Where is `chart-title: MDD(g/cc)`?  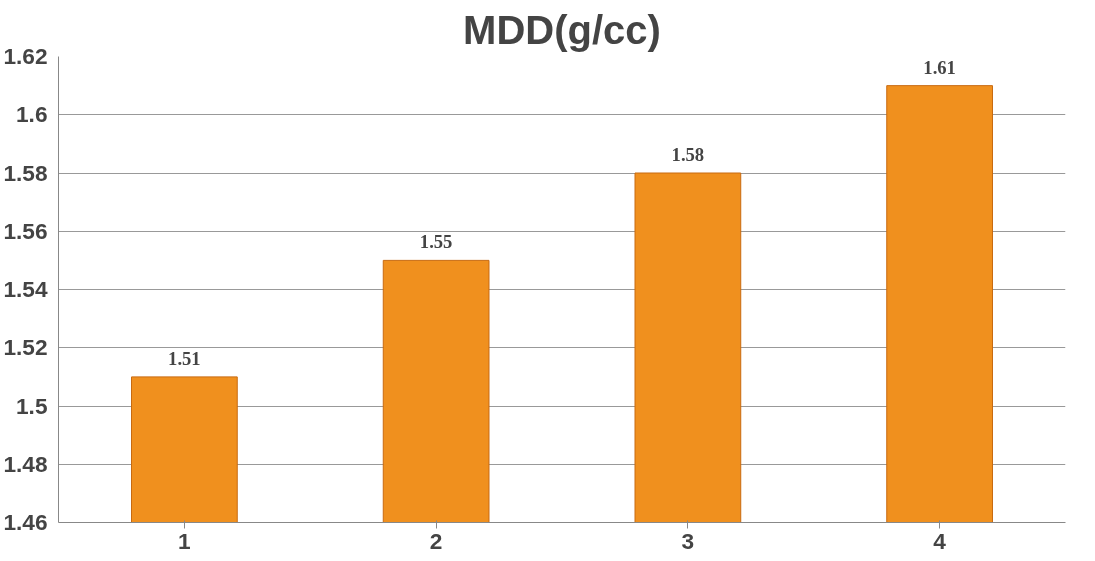
chart-title: MDD(g/cc) is located at coordinates (562, 29).